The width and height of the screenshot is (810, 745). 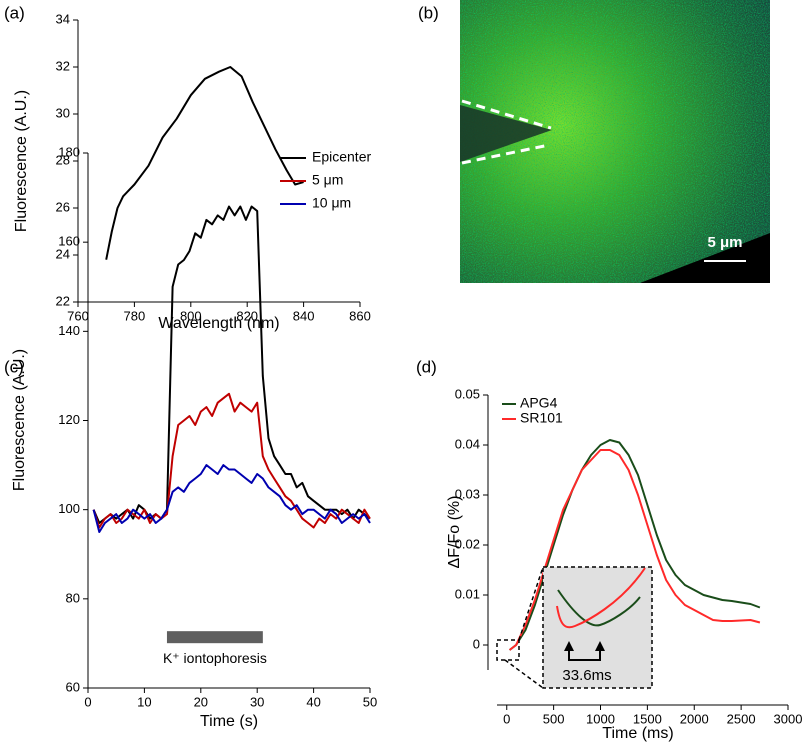 What do you see at coordinates (69, 508) in the screenshot?
I see `y-tick-label: 100` at bounding box center [69, 508].